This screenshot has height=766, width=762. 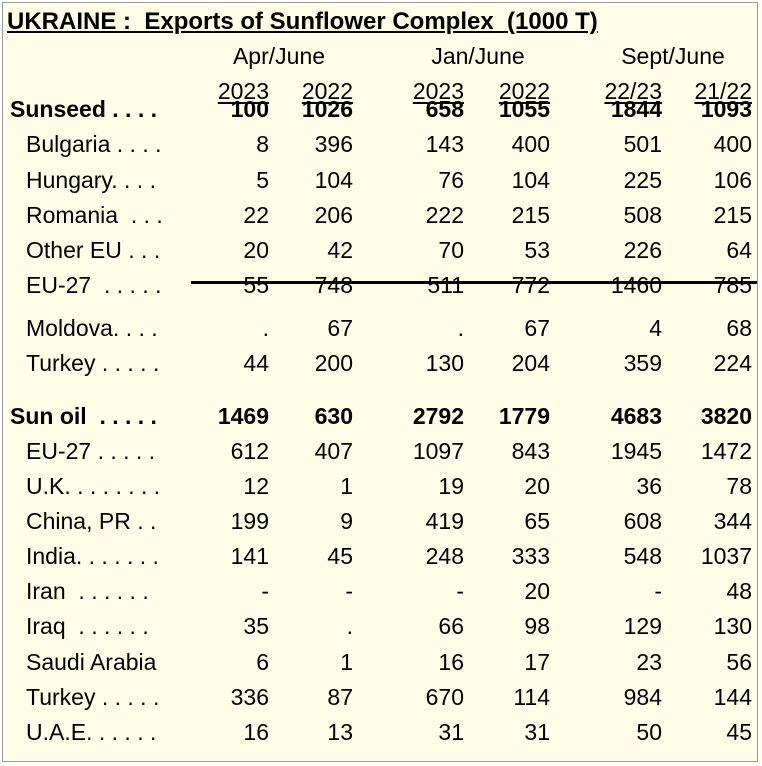 I want to click on table-cell: 1026, so click(x=327, y=109).